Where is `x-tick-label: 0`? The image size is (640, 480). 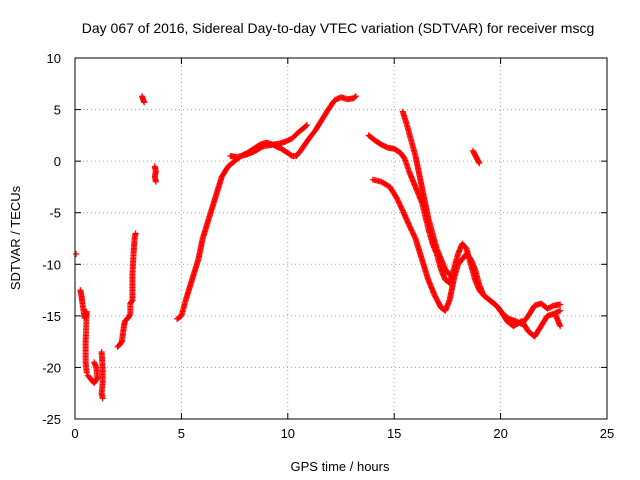 x-tick-label: 0 is located at coordinates (74, 433).